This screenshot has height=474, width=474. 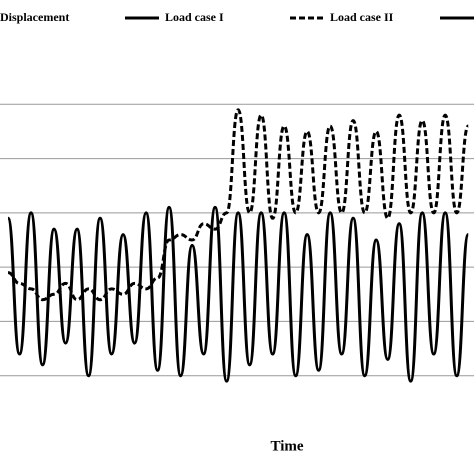 What do you see at coordinates (34, 17) in the screenshot?
I see `legend-title: Displacement` at bounding box center [34, 17].